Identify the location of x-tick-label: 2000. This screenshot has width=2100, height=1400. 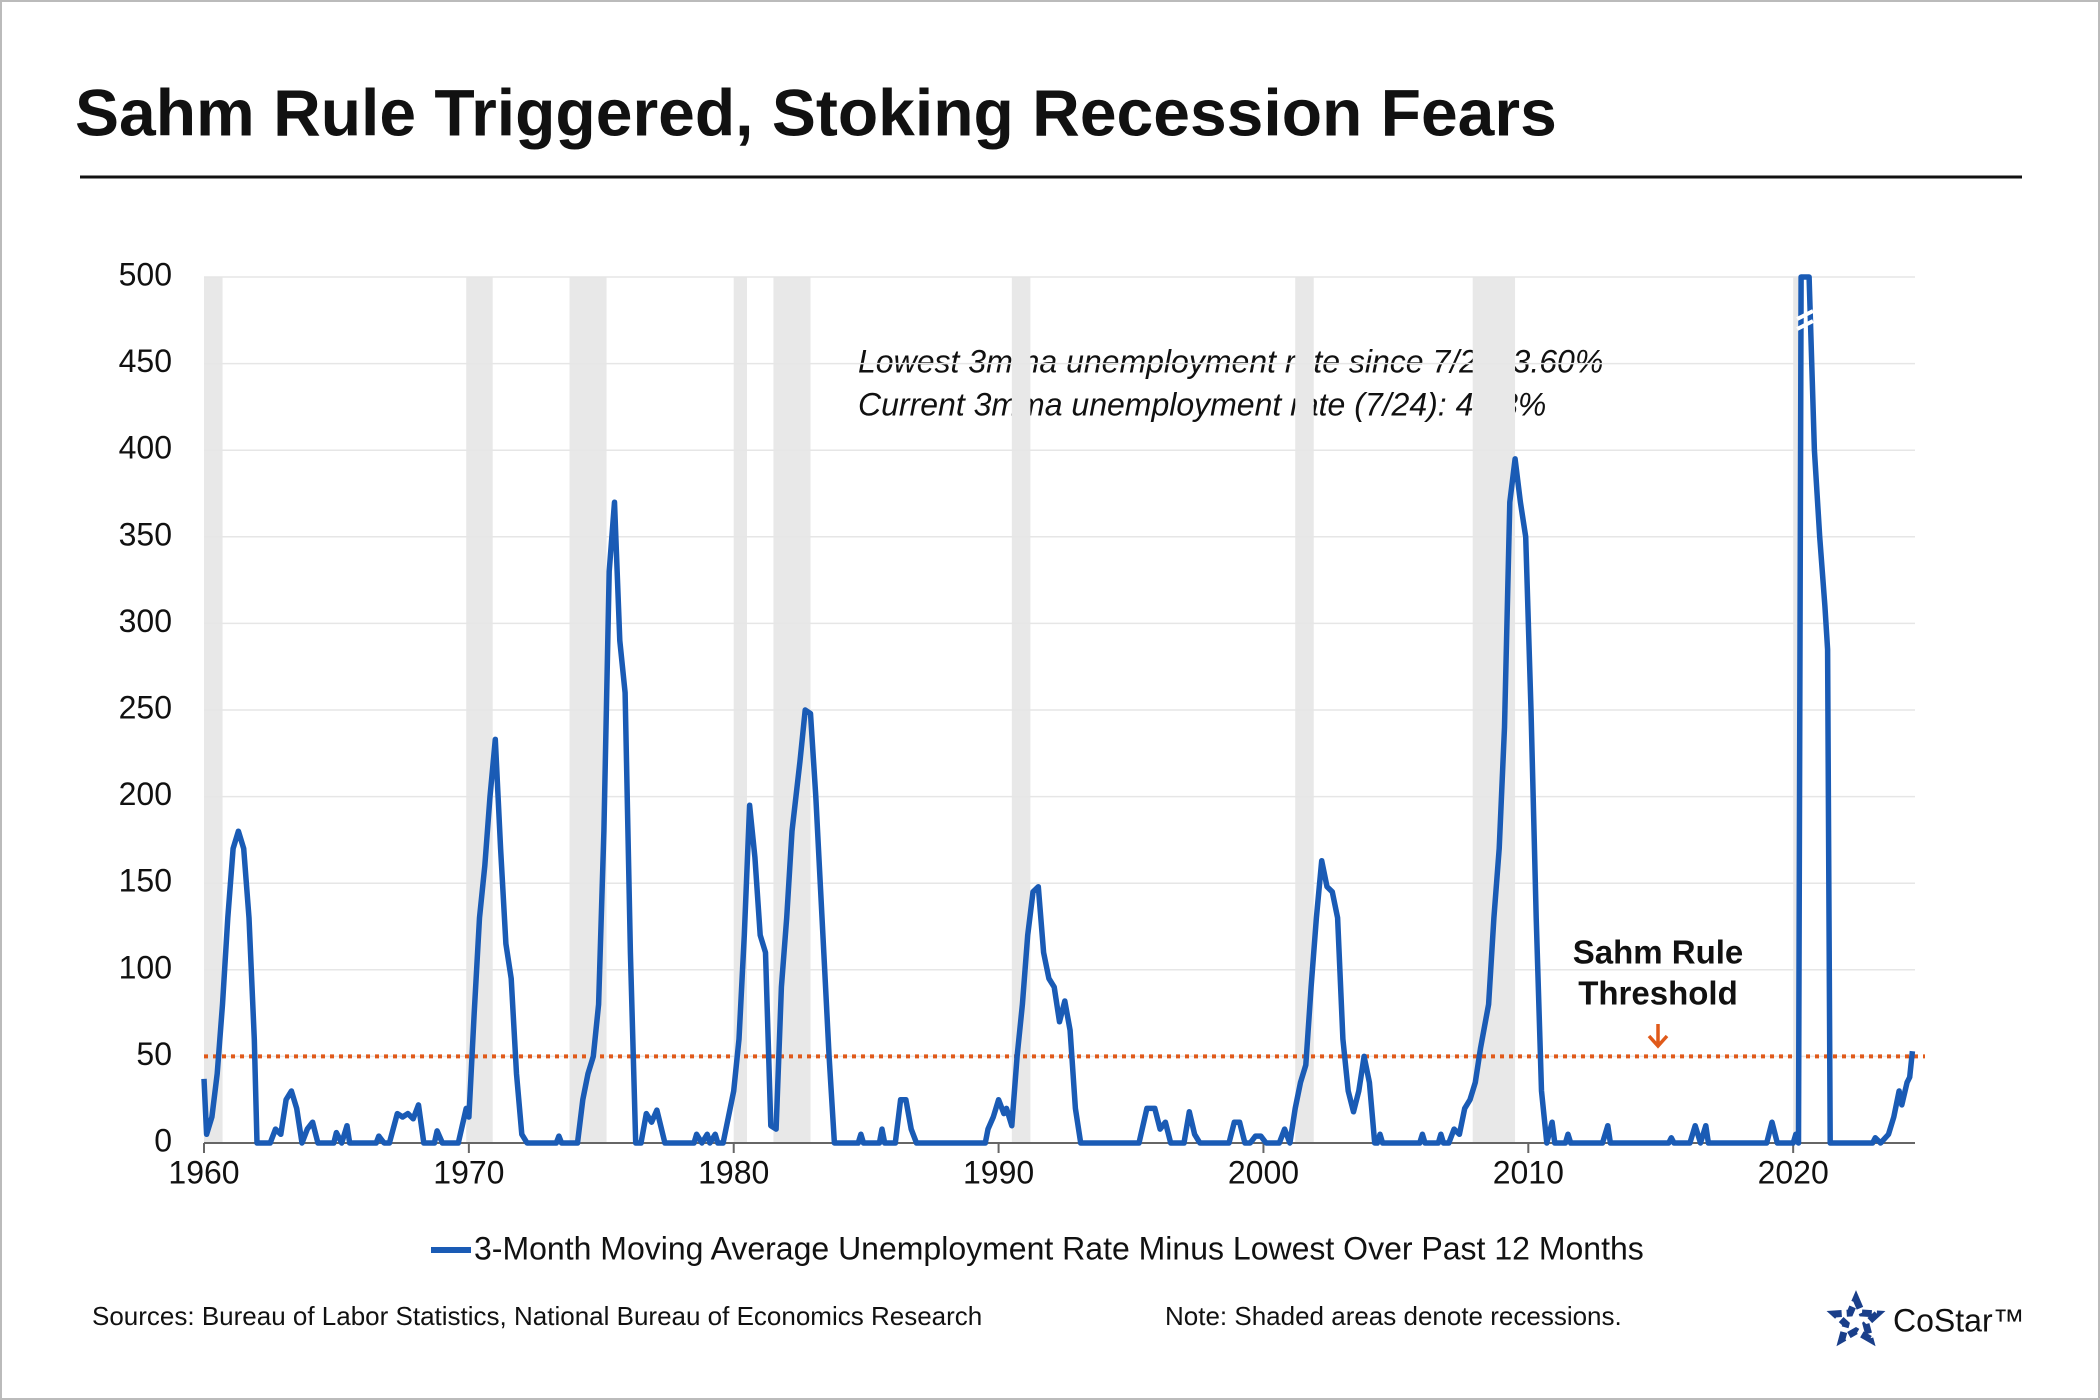
(1263, 1172).